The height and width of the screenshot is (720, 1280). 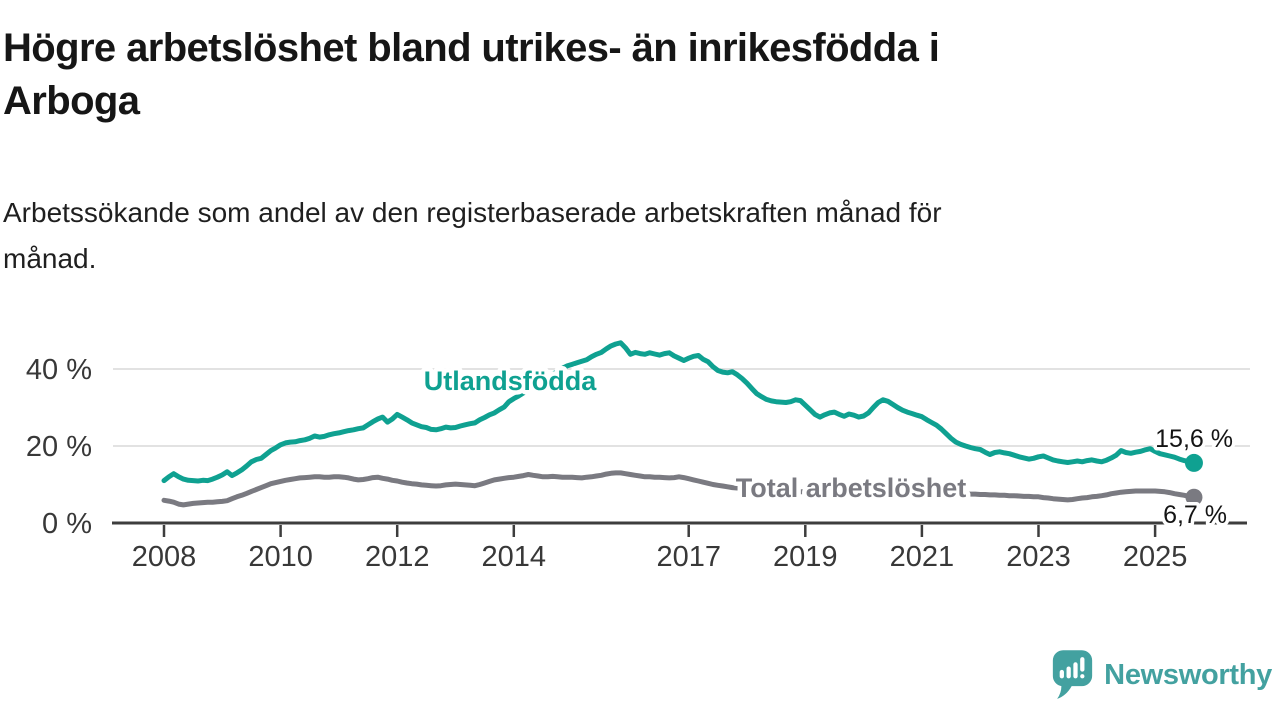 I want to click on x-tick-label: 2019, so click(x=805, y=557).